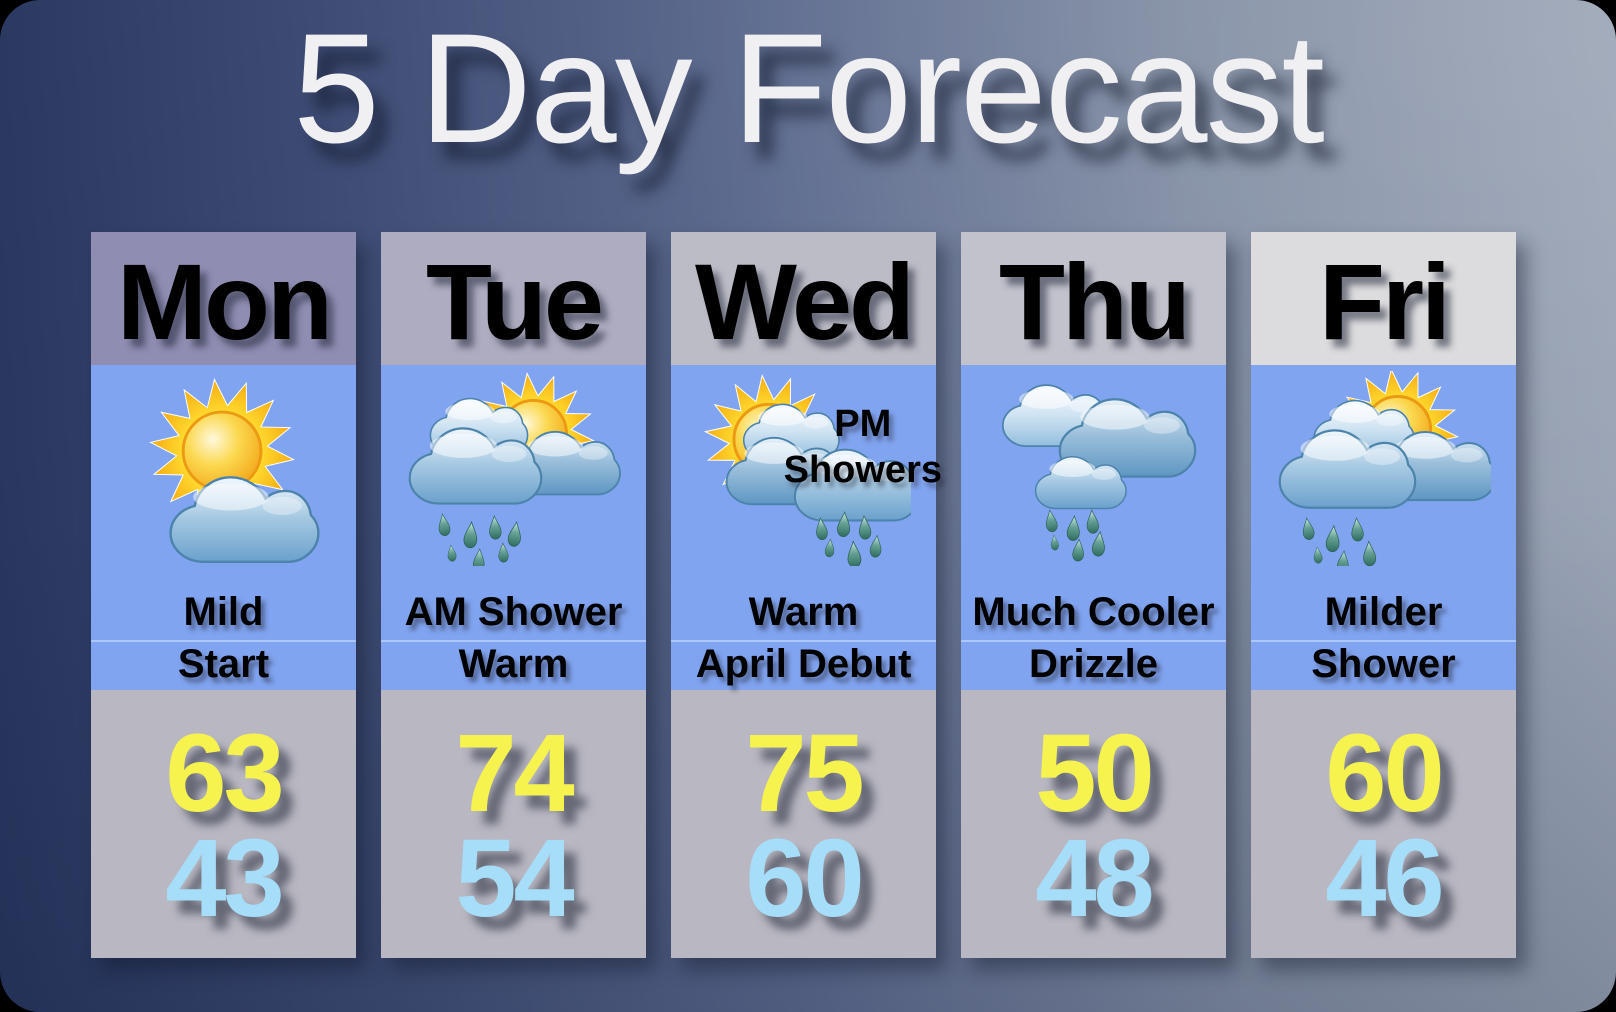 The width and height of the screenshot is (1616, 1012). I want to click on sky-panel: AM Shower Warm, so click(513, 527).